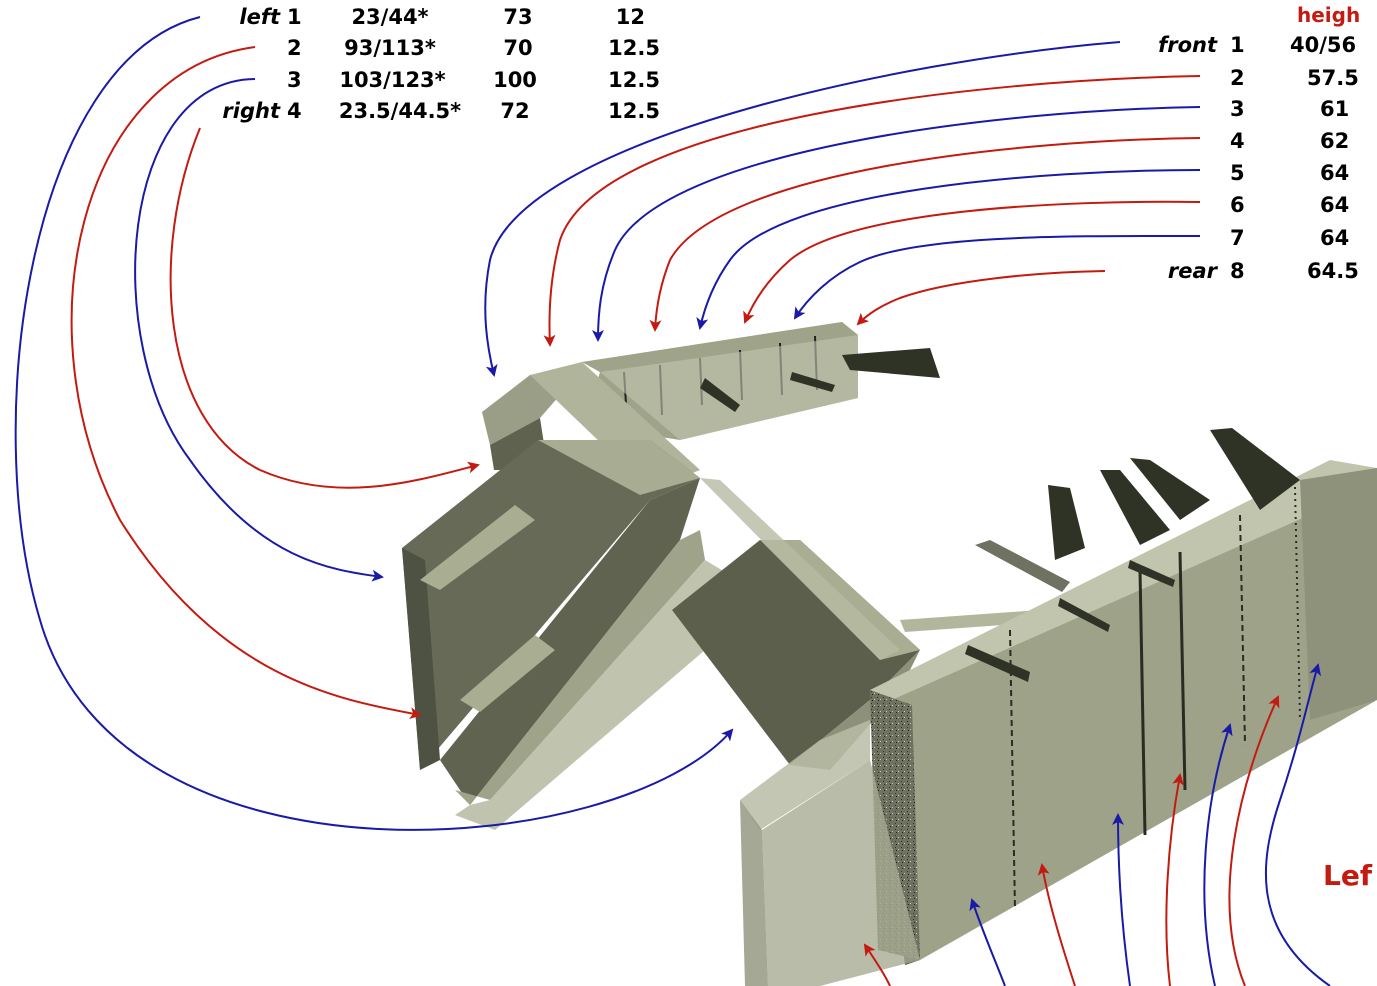 Image resolution: width=1377 pixels, height=986 pixels. Describe the element at coordinates (1237, 141) in the screenshot. I see `right-row-4-n: 4` at that location.